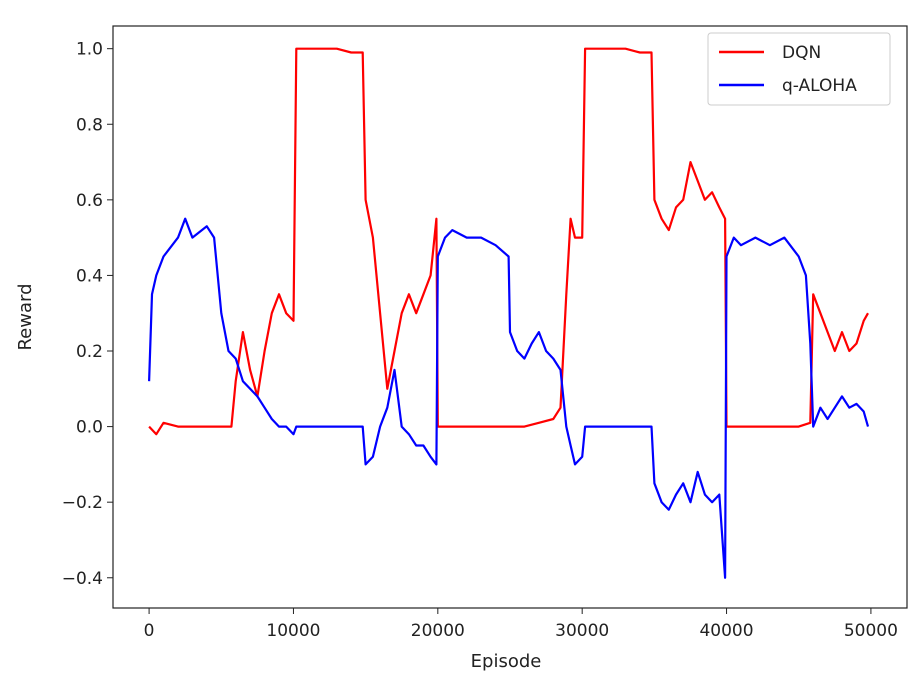 This screenshot has width=923, height=688. Describe the element at coordinates (506, 661) in the screenshot. I see `x-axis-label: Episode` at that location.